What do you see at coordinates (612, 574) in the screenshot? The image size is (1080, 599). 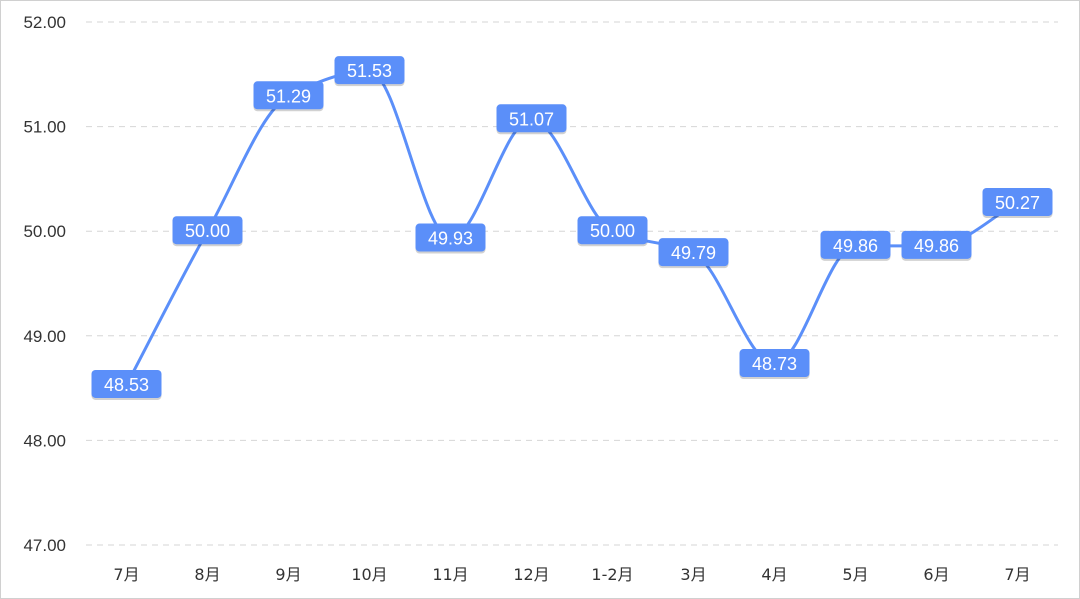 I see `x-tick-label: 1-2月` at bounding box center [612, 574].